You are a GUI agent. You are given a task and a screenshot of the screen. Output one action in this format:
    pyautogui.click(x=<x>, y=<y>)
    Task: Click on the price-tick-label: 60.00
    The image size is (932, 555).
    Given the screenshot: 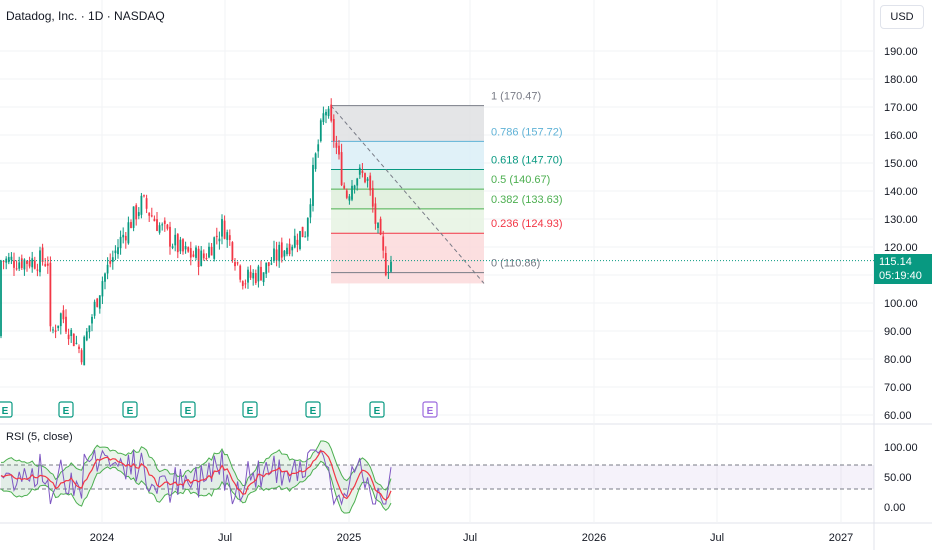 What is the action you would take?
    pyautogui.click(x=898, y=416)
    